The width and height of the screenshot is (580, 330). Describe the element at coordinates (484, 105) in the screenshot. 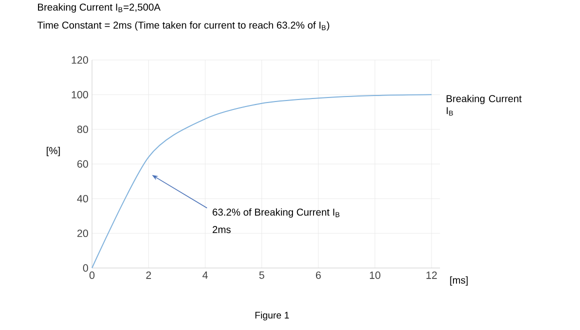

I see `series-label: Breaking Current I$_{B}$` at that location.